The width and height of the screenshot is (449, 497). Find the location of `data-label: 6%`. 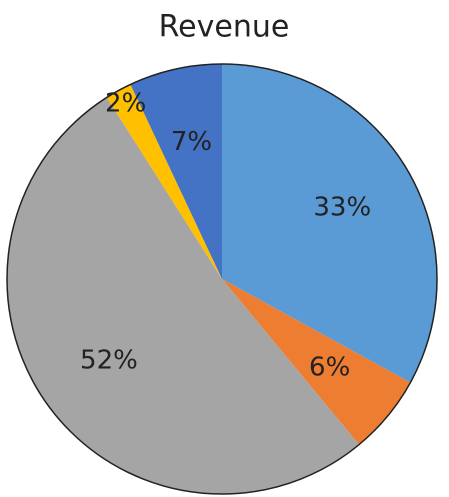

data-label: 6% is located at coordinates (329, 368).